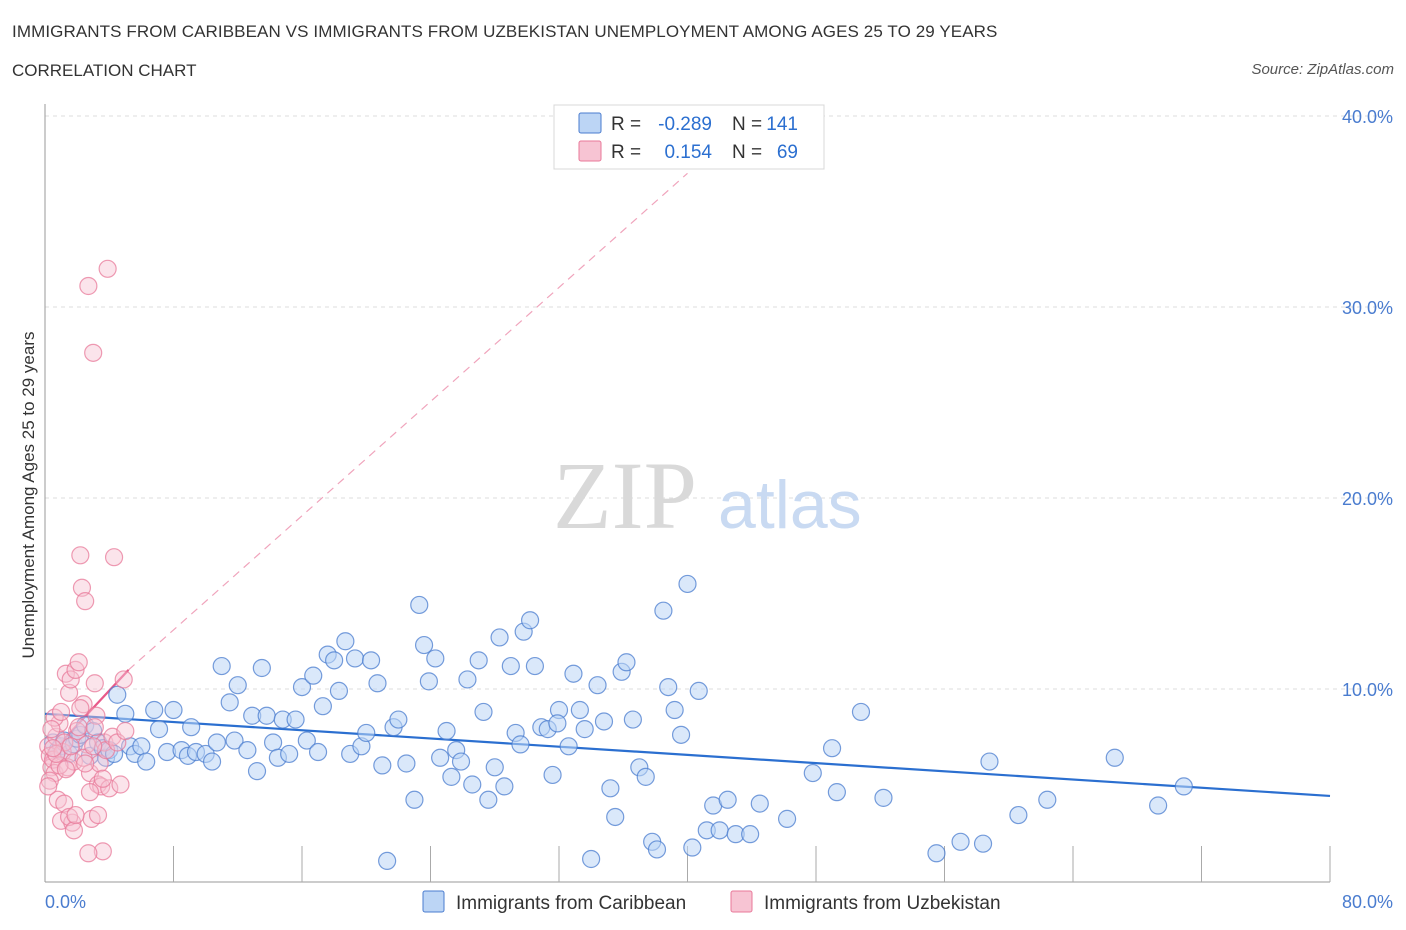  What do you see at coordinates (104, 70) in the screenshot?
I see `chart-subtitle: CORRELATION CHART` at bounding box center [104, 70].